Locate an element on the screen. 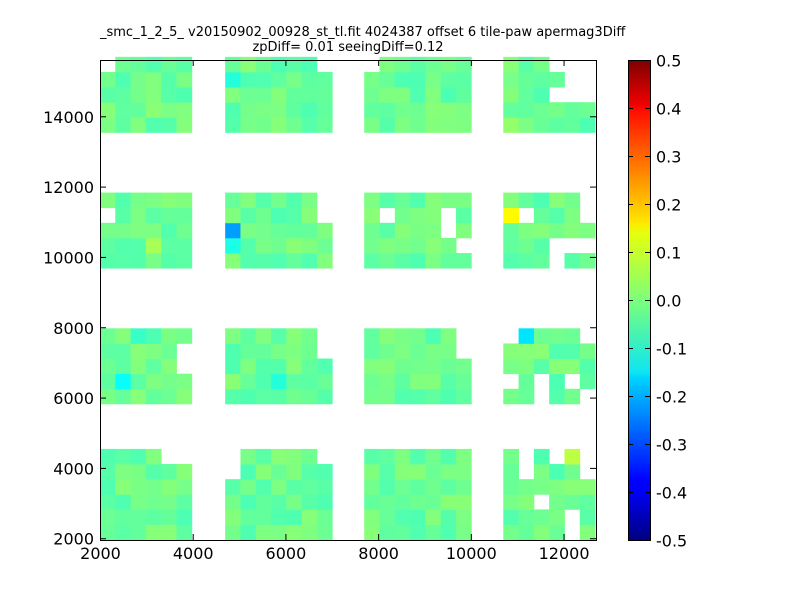 This screenshot has height=600, width=800. colorbar-tick-label: -0.1 is located at coordinates (671, 349).